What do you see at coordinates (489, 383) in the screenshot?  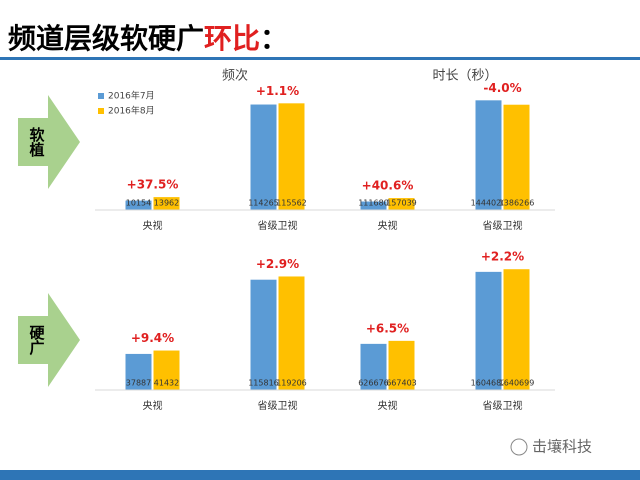 I see `value-label: 1604682` at bounding box center [489, 383].